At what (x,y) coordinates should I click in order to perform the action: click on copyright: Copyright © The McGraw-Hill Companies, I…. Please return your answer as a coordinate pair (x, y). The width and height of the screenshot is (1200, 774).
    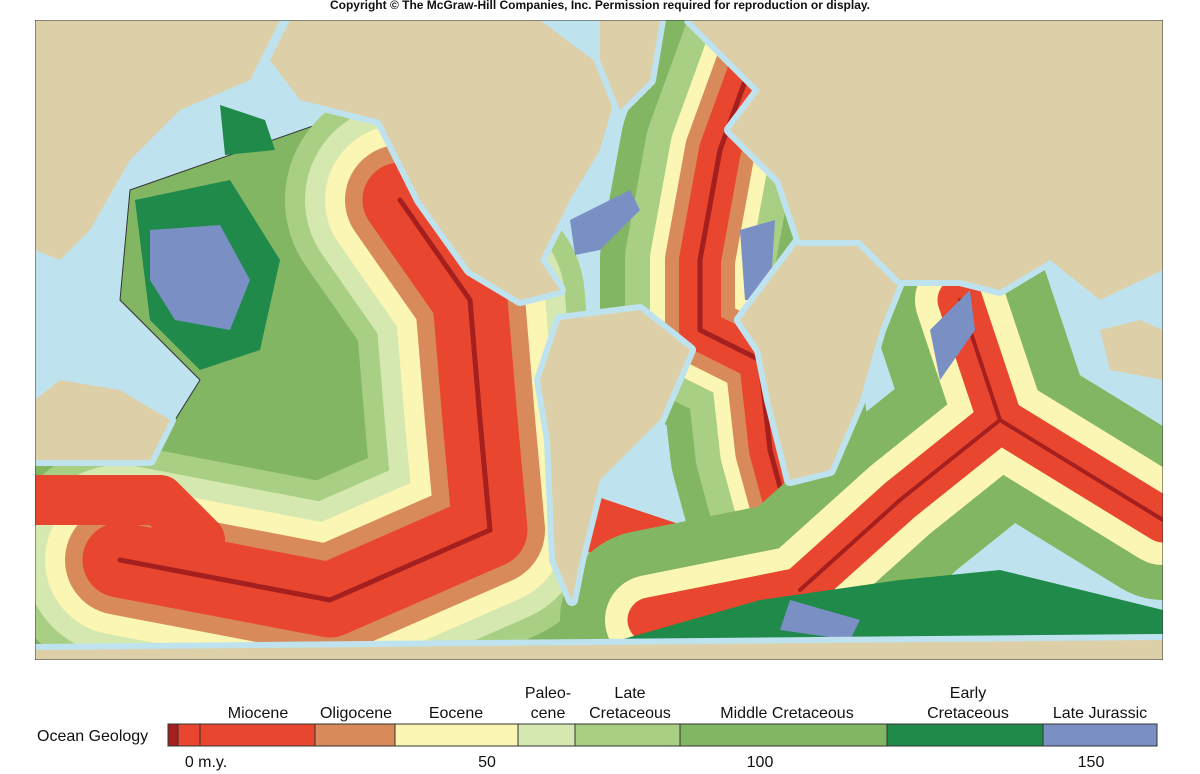
    Looking at the image, I should click on (600, 6).